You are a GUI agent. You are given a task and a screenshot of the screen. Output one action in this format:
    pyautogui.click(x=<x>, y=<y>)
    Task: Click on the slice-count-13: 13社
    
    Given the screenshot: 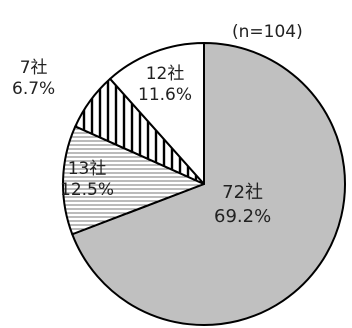 What is the action you would take?
    pyautogui.click(x=87, y=169)
    